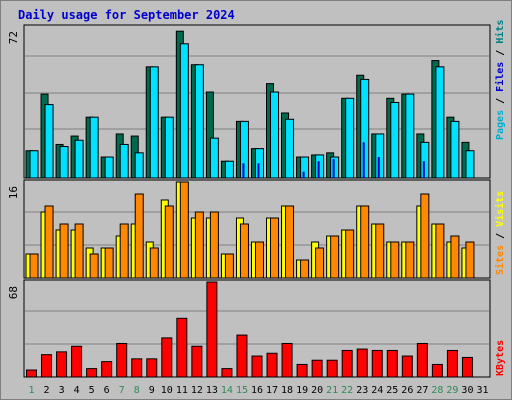 This screenshot has width=512, height=400. What do you see at coordinates (302, 390) in the screenshot?
I see `x-axis-day-label: 19` at bounding box center [302, 390].